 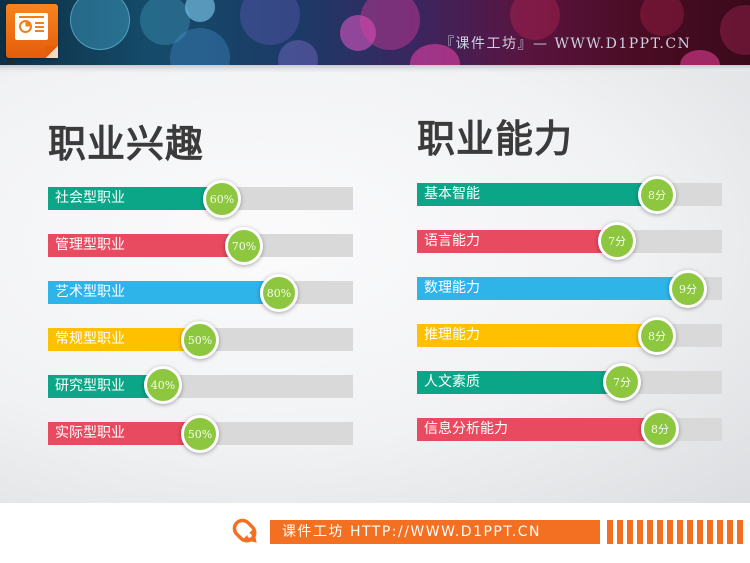 I want to click on bar-label: 人文素质, so click(x=452, y=382).